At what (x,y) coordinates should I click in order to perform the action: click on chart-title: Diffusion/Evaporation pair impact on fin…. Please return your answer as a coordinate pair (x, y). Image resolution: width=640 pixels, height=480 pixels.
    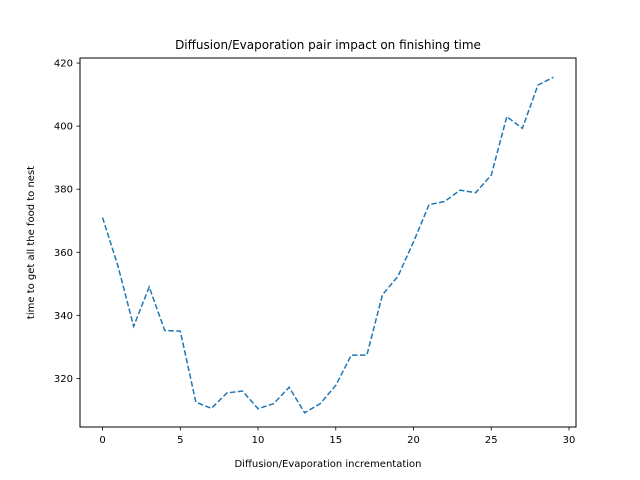
    Looking at the image, I should click on (328, 45).